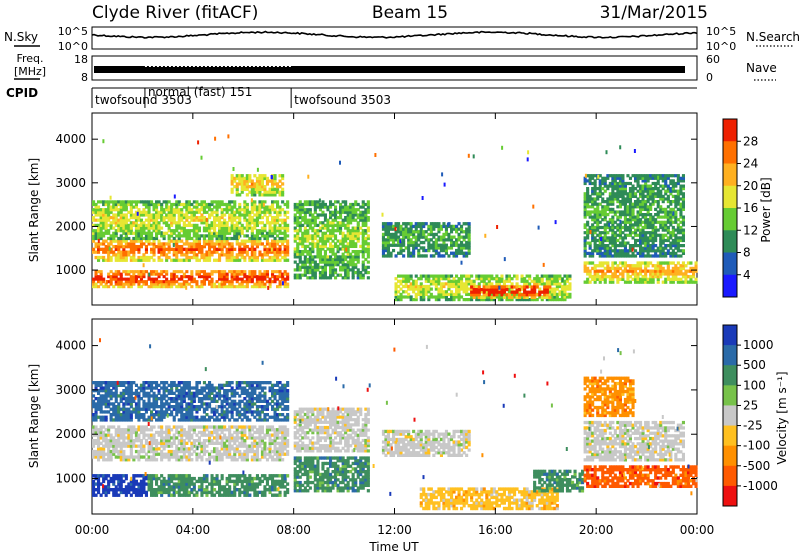  I want to click on noise-tick-high-right: 10^5, so click(721, 31).